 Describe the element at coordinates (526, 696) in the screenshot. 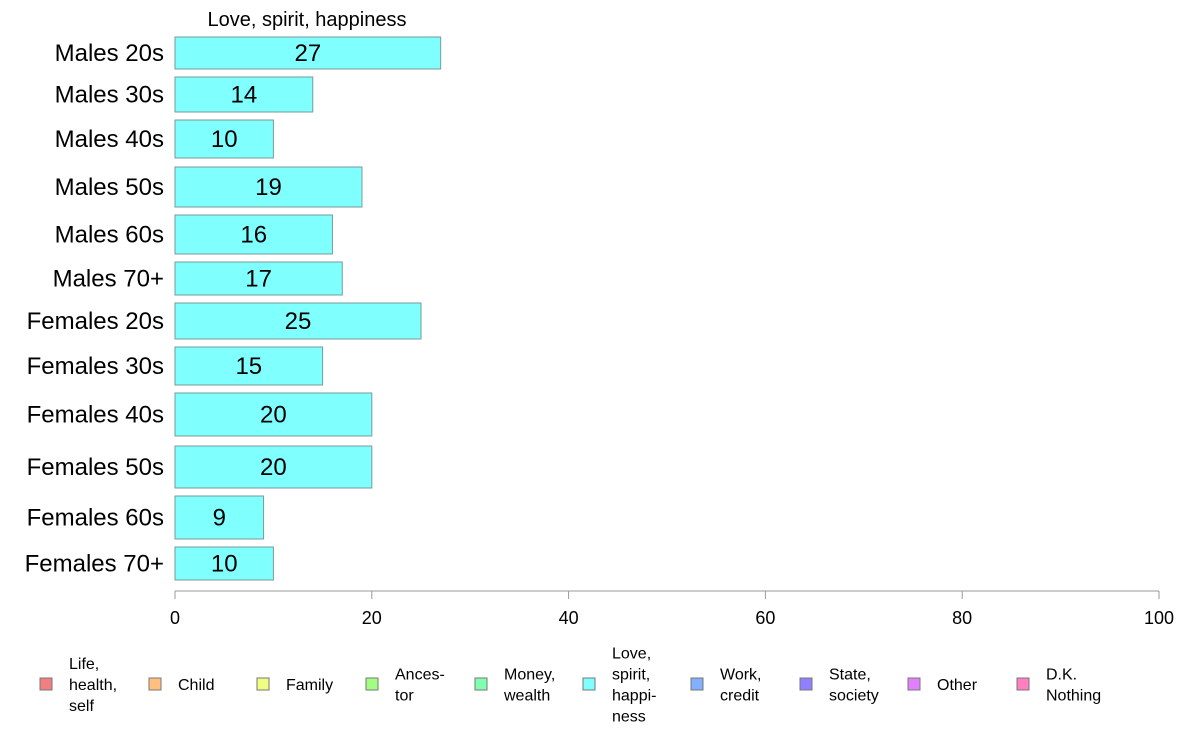

I see `legend-label: wealth` at that location.